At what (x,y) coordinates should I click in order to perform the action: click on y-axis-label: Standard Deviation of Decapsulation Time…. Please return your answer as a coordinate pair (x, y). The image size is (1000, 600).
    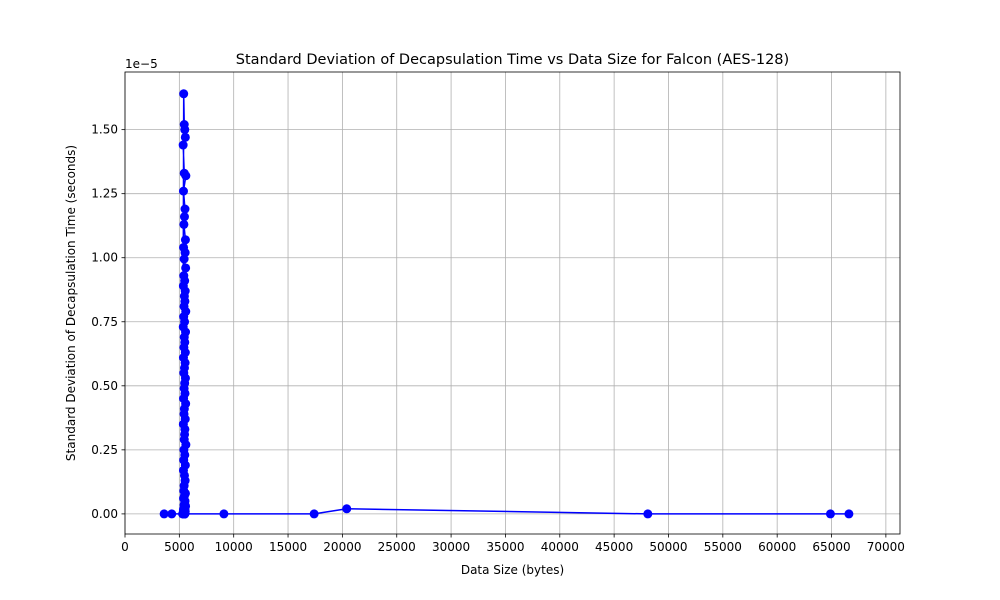
    Looking at the image, I should click on (71, 303).